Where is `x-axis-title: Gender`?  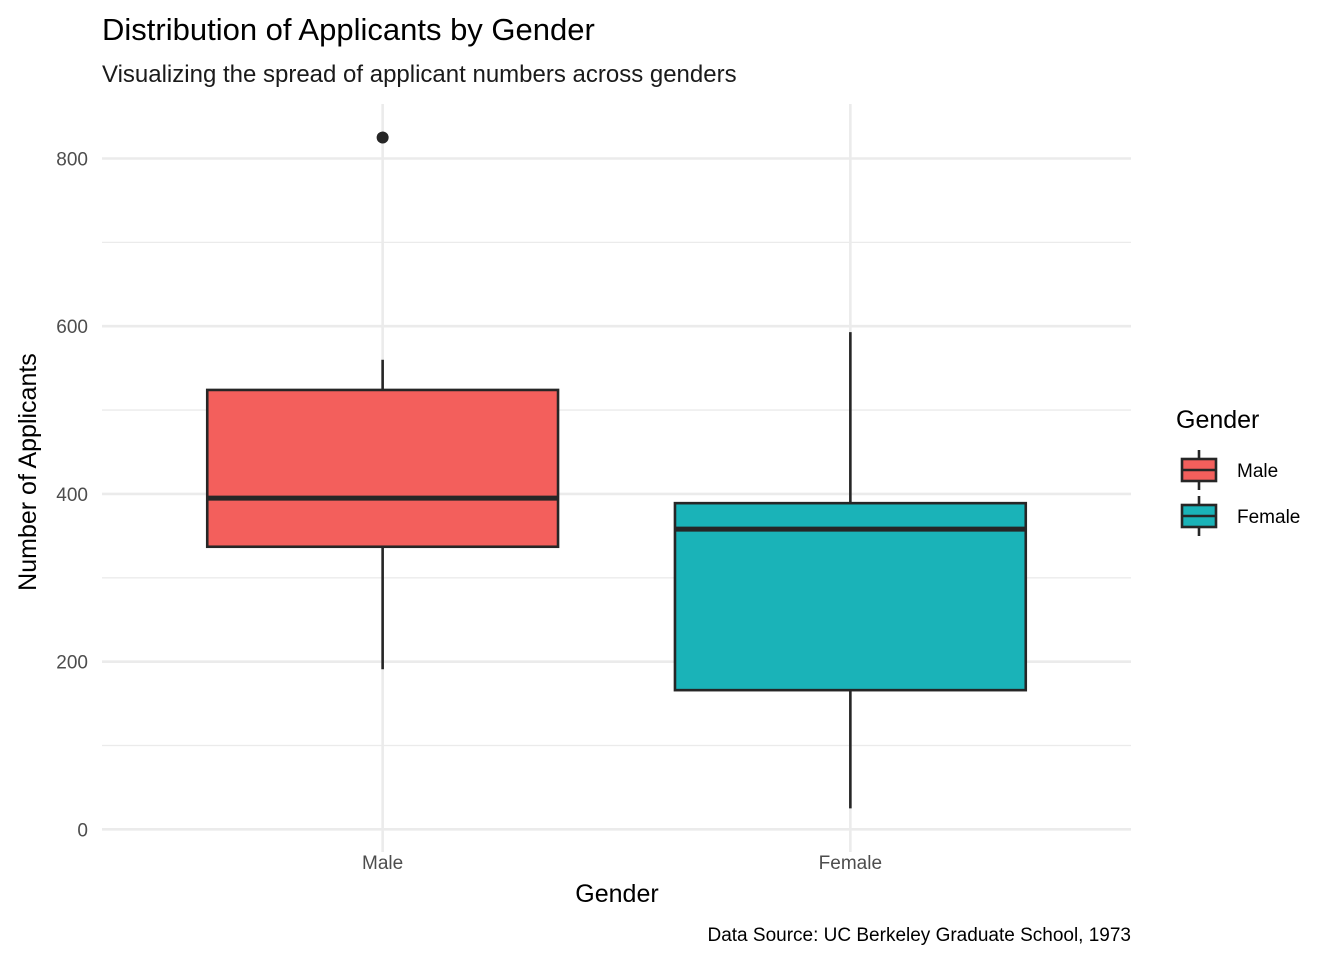 x-axis-title: Gender is located at coordinates (616, 894).